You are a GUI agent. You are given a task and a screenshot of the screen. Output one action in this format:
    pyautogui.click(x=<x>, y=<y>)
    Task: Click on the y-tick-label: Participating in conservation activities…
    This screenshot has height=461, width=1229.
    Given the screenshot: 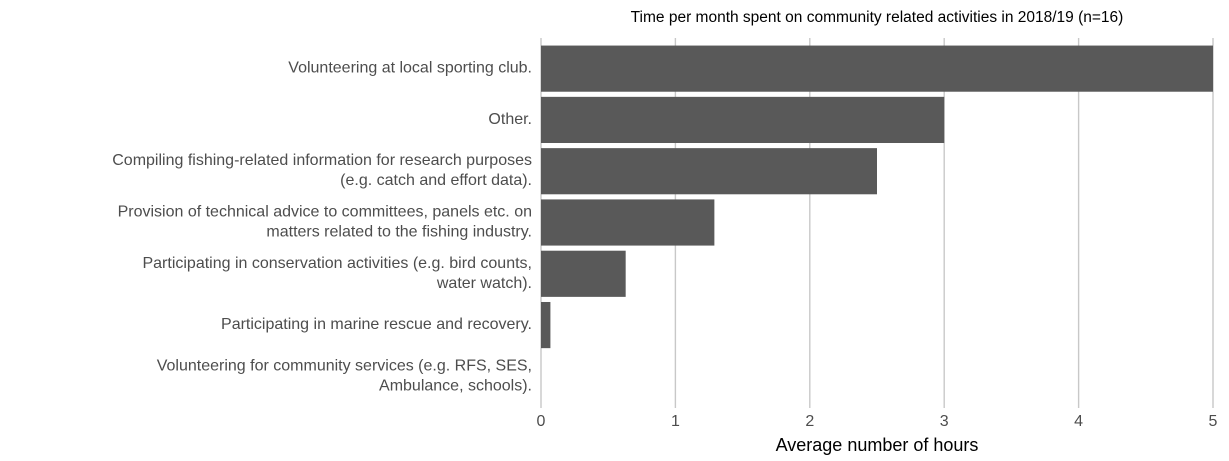 What is the action you would take?
    pyautogui.click(x=337, y=273)
    